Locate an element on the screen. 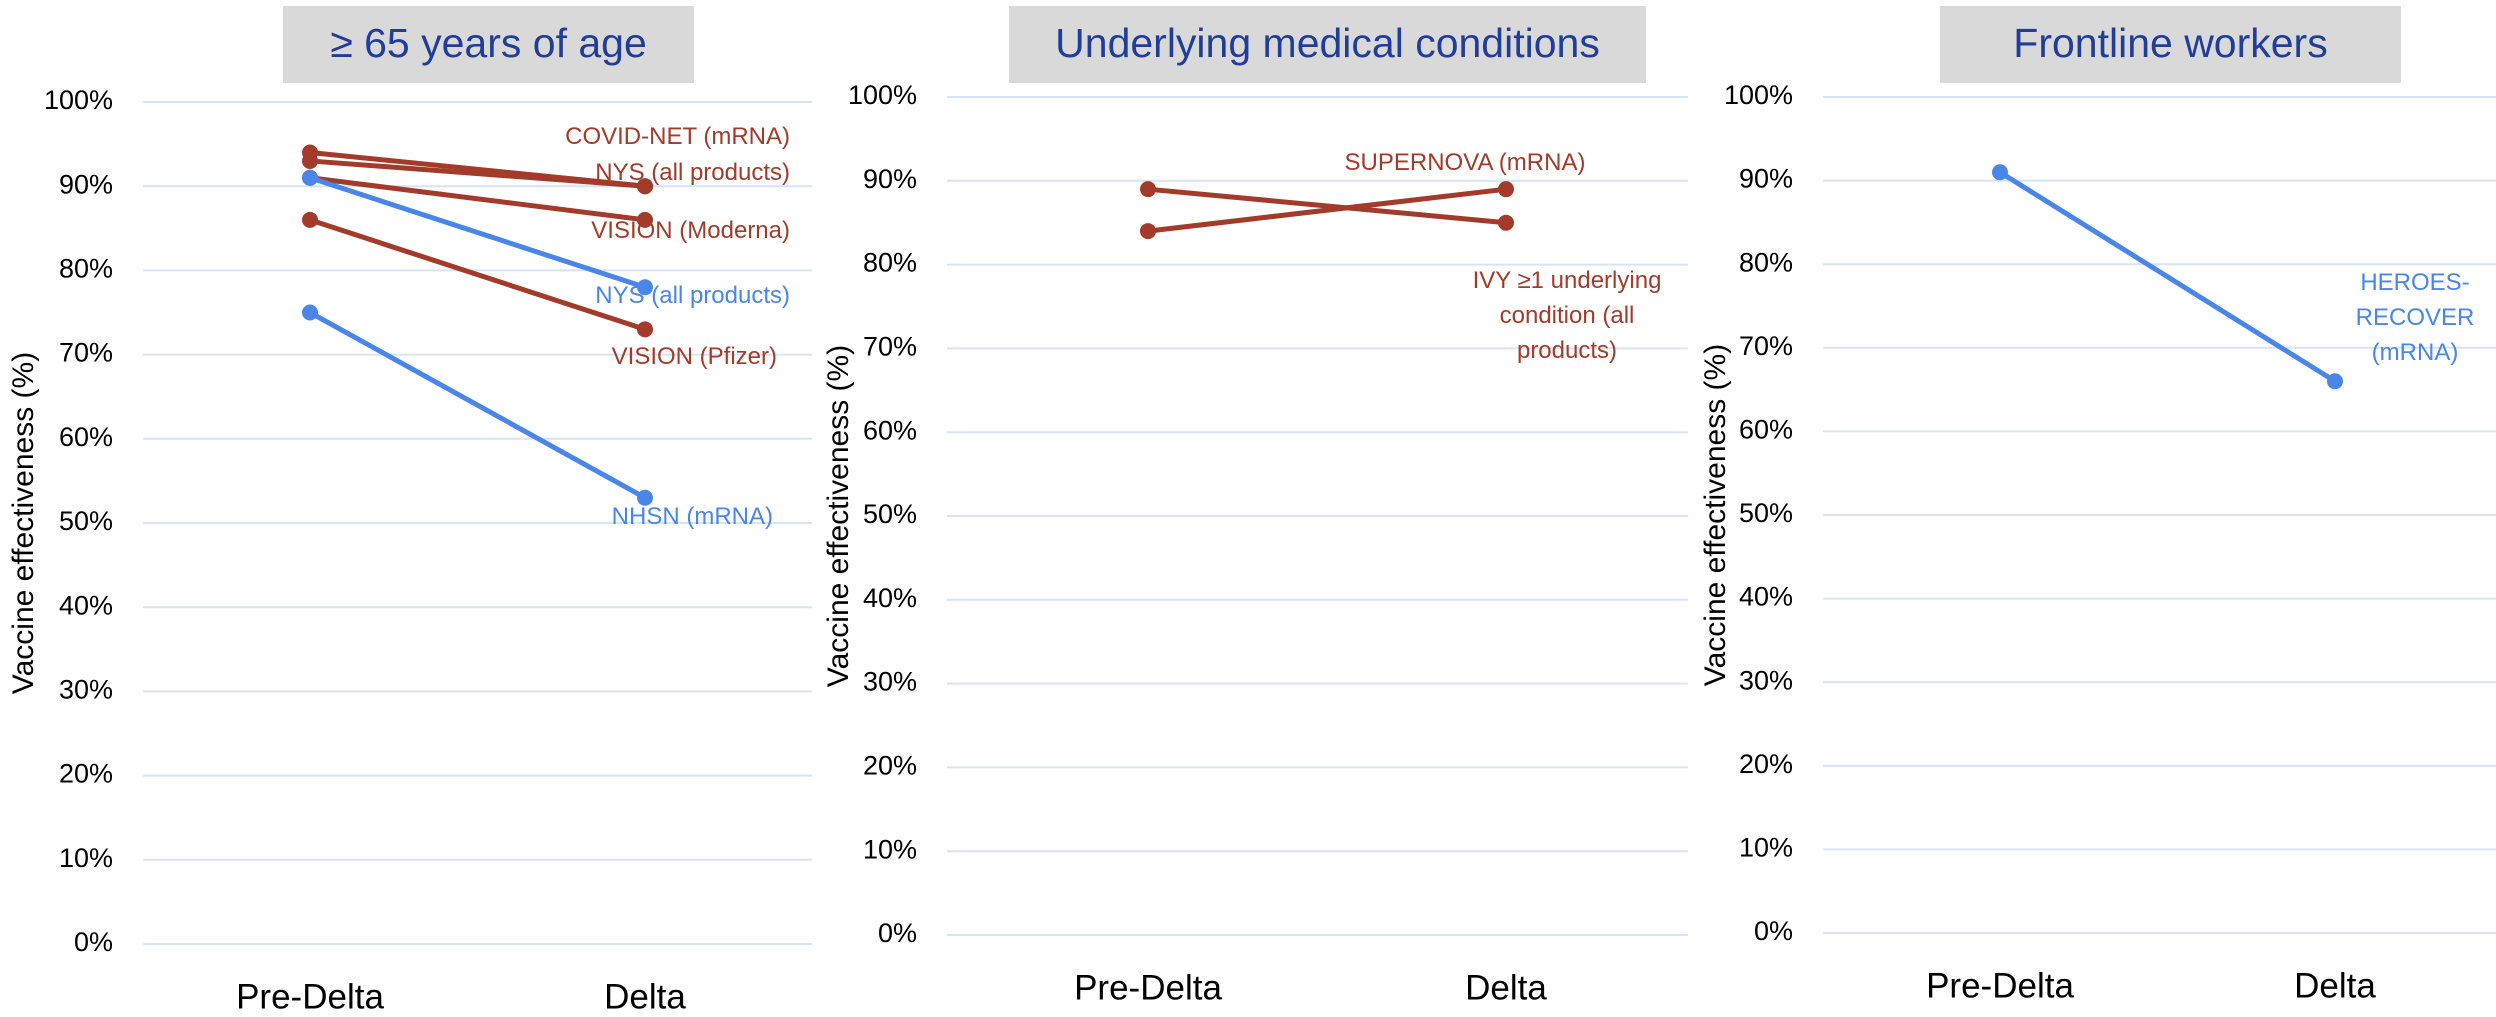  series-label: VISION (Moderna) is located at coordinates (690, 230).